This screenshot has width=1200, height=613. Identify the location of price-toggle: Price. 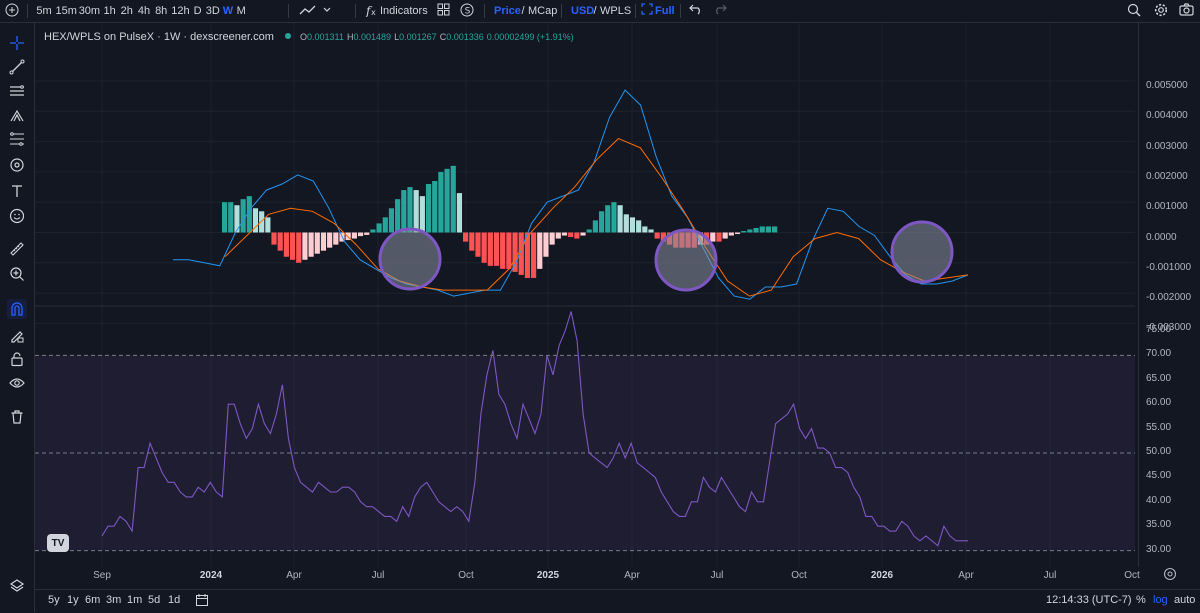
(507, 11).